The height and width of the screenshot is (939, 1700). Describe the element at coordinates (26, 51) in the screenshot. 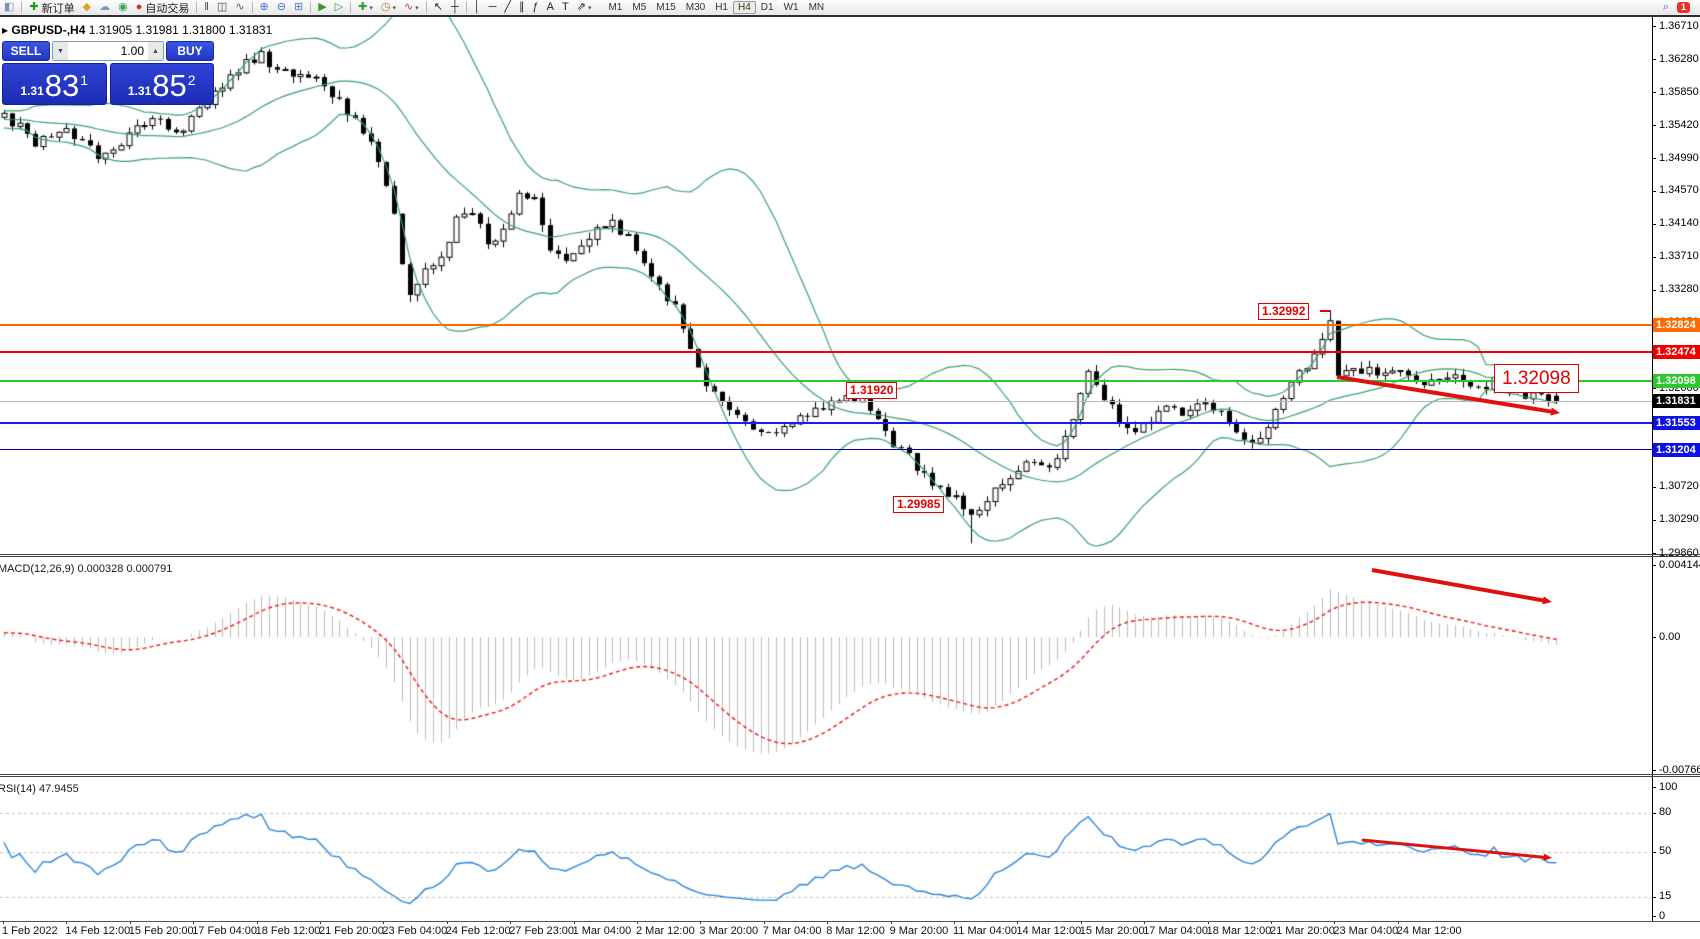

I see `sell-button: SELL` at that location.